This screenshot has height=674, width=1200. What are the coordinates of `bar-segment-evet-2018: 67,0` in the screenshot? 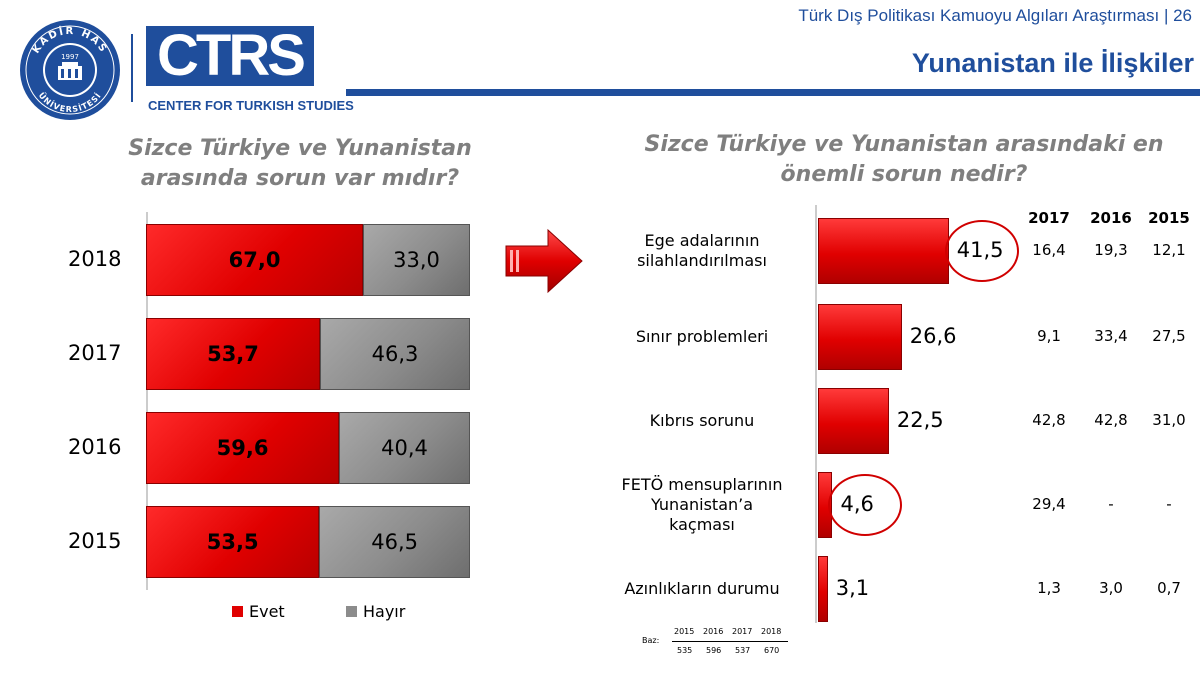 It's located at (255, 260).